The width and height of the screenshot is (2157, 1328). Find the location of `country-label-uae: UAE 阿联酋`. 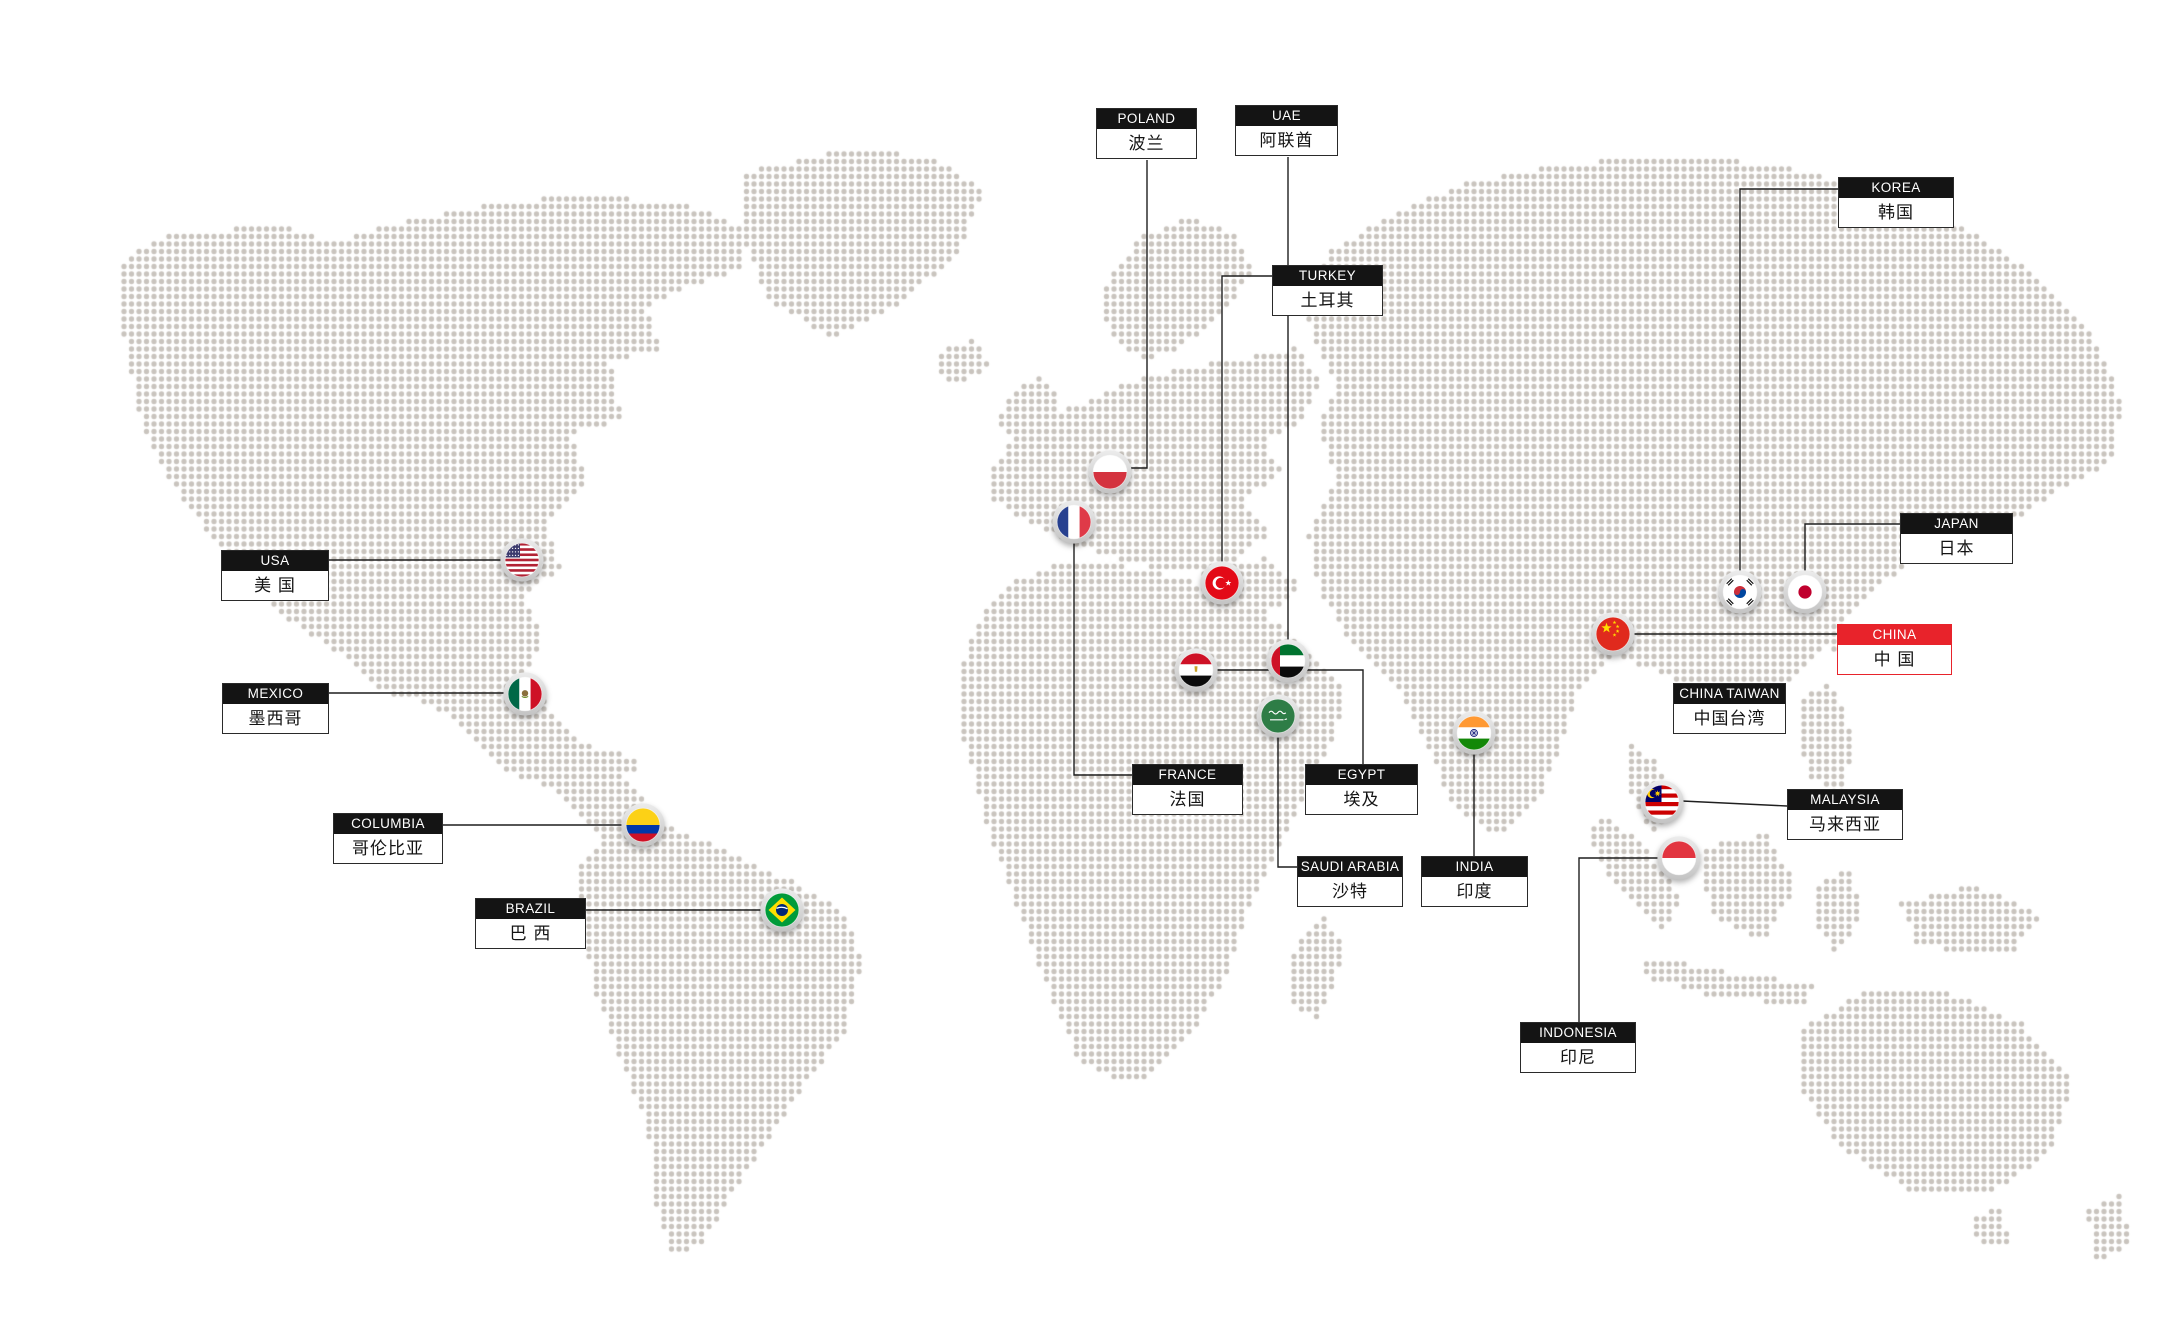

country-label-uae: UAE 阿联酋 is located at coordinates (1286, 130).